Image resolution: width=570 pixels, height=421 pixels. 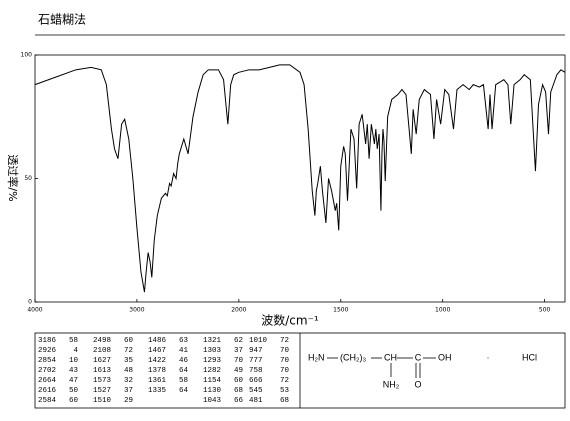 What do you see at coordinates (212, 351) in the screenshot?
I see `peak-wavenumber: 1303` at bounding box center [212, 351].